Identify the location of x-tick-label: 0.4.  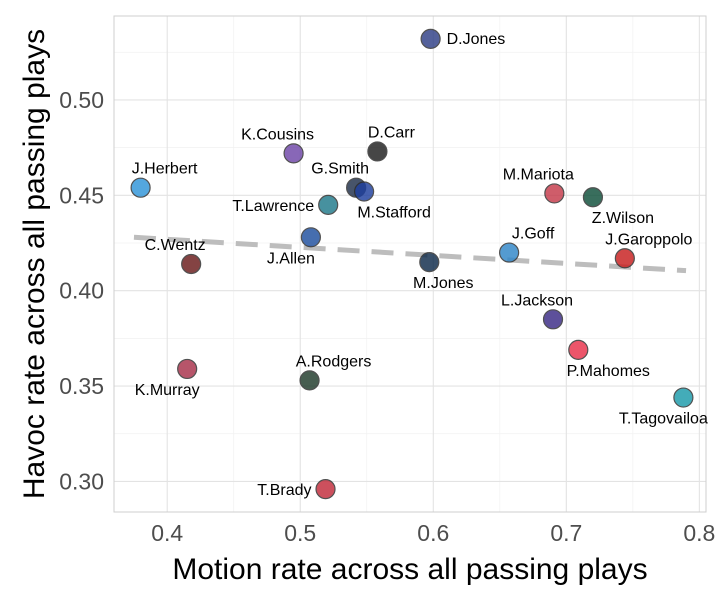
(167, 533).